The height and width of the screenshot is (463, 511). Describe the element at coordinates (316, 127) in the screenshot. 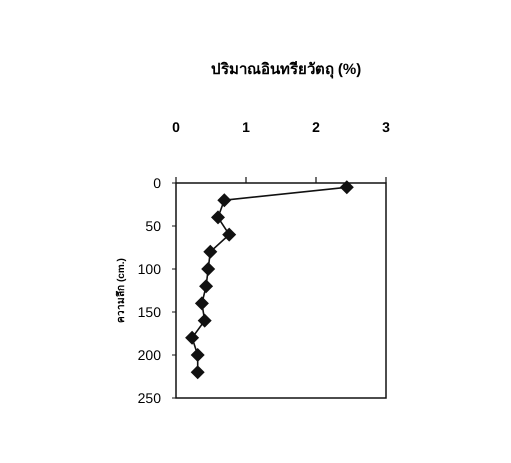

I see `x-tick-label: 2` at that location.